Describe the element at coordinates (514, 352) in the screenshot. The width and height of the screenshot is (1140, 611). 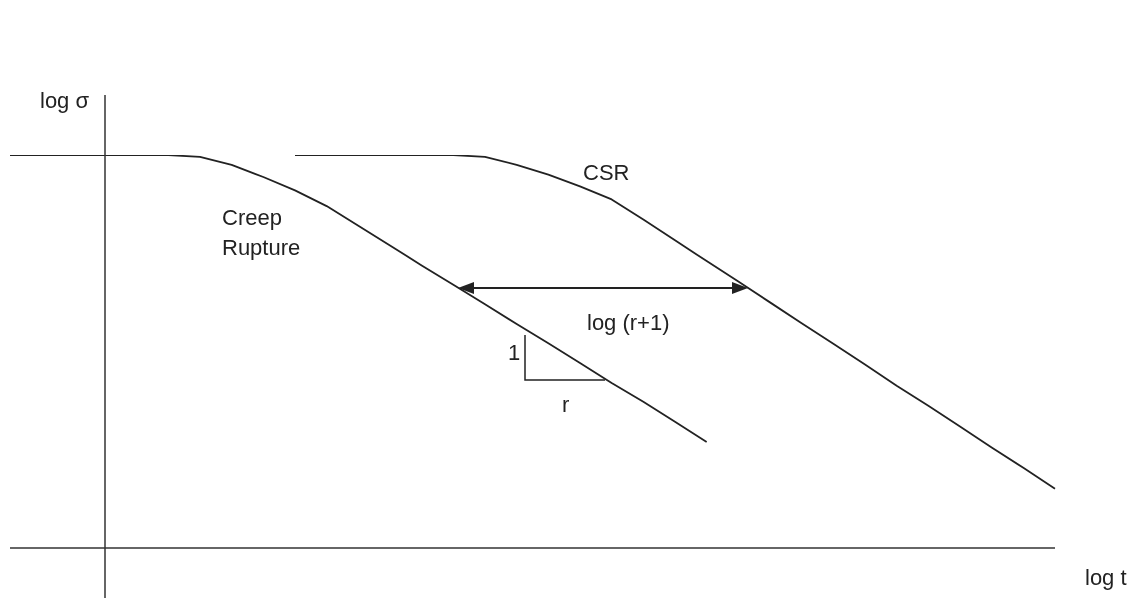
I see `annotation: 1` at that location.